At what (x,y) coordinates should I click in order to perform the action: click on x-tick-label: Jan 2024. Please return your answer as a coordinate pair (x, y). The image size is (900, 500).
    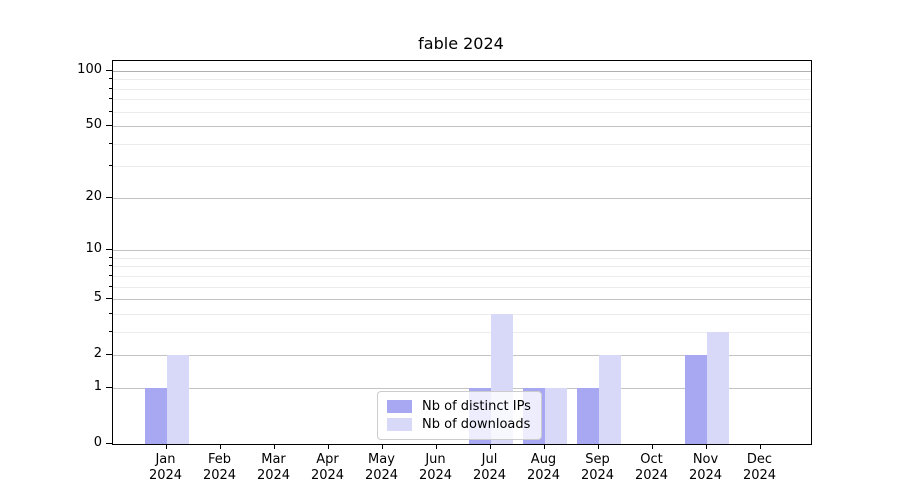
    Looking at the image, I should click on (165, 467).